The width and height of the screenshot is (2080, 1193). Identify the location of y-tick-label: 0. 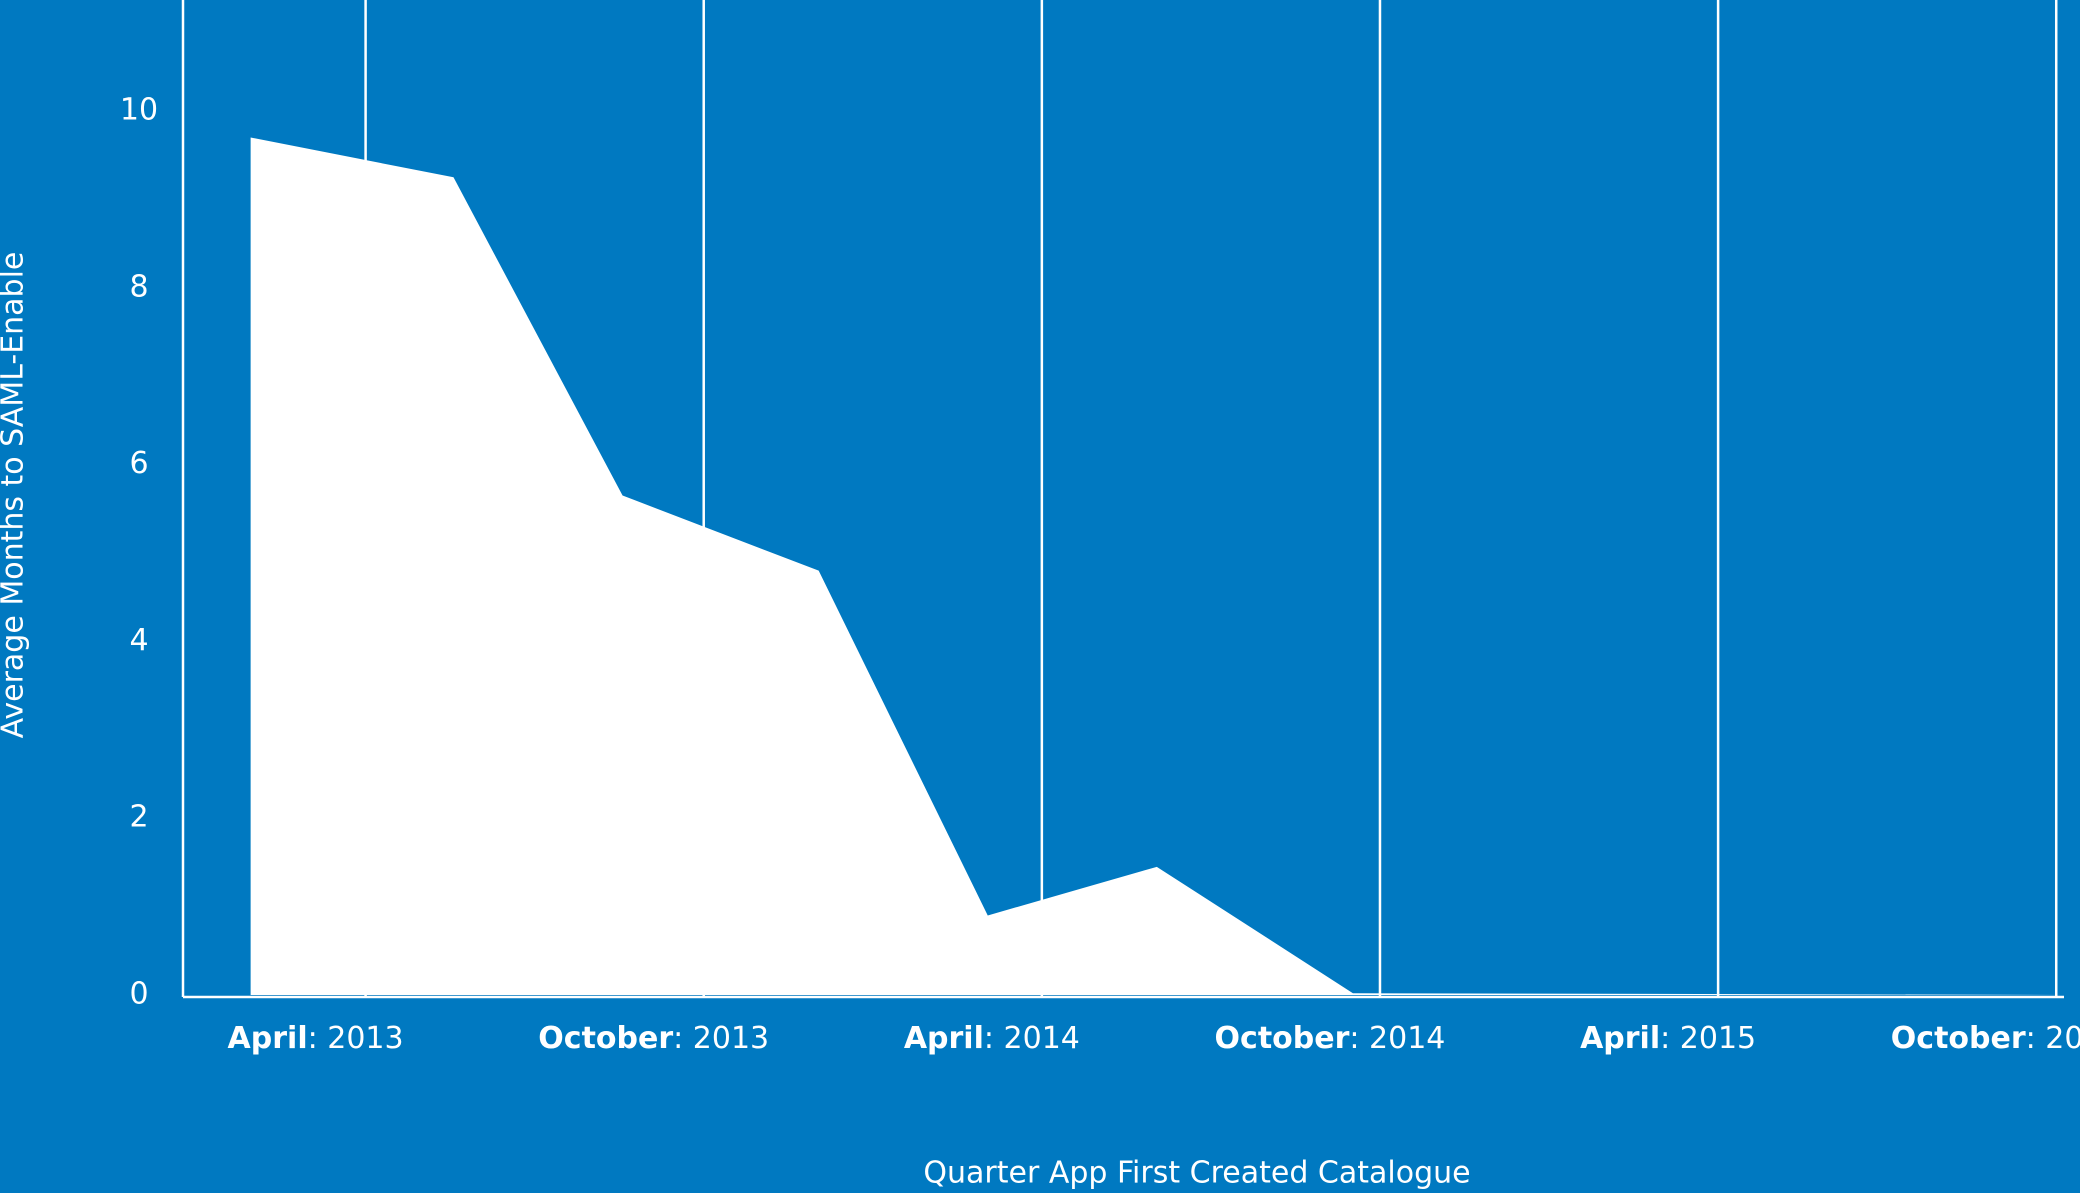
(138, 994).